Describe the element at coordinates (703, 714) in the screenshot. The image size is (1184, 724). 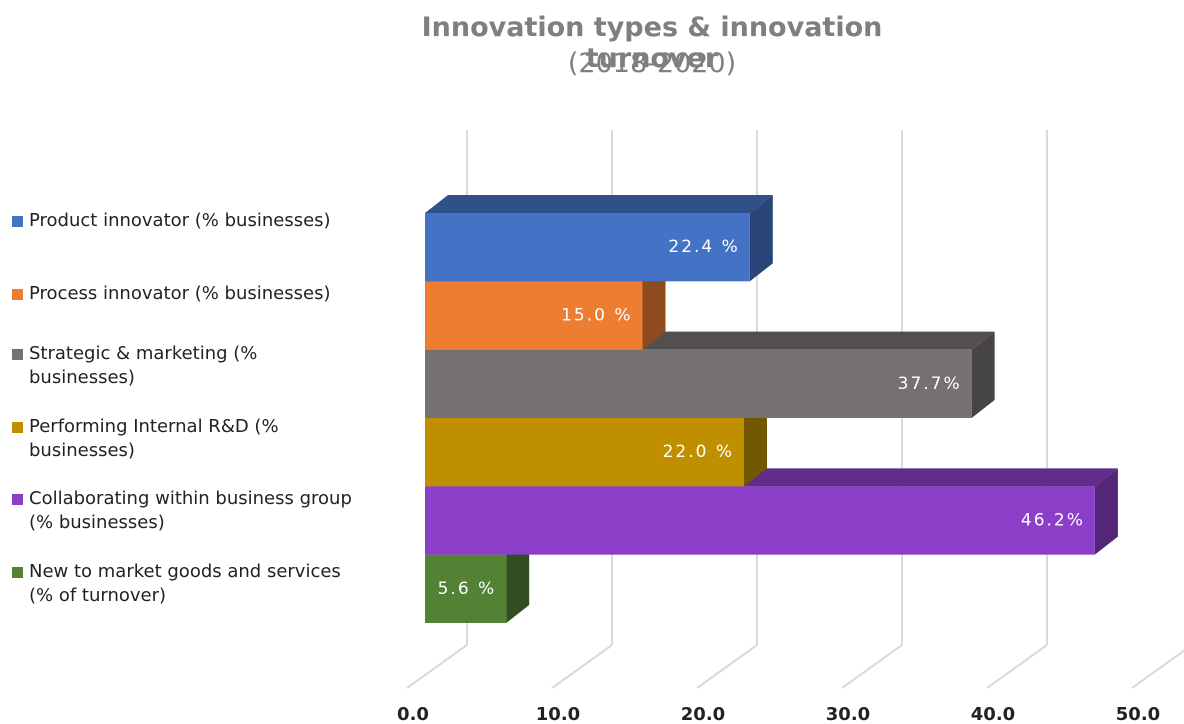
I see `x-tick-label: 20.0` at that location.